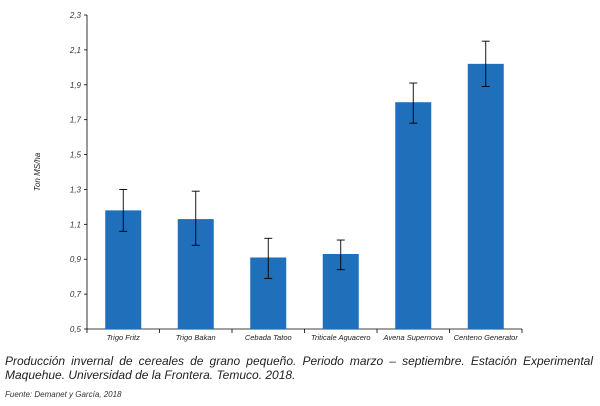 Image resolution: width=600 pixels, height=406 pixels. Describe the element at coordinates (75, 50) in the screenshot. I see `y-tick-label: 2,1` at that location.